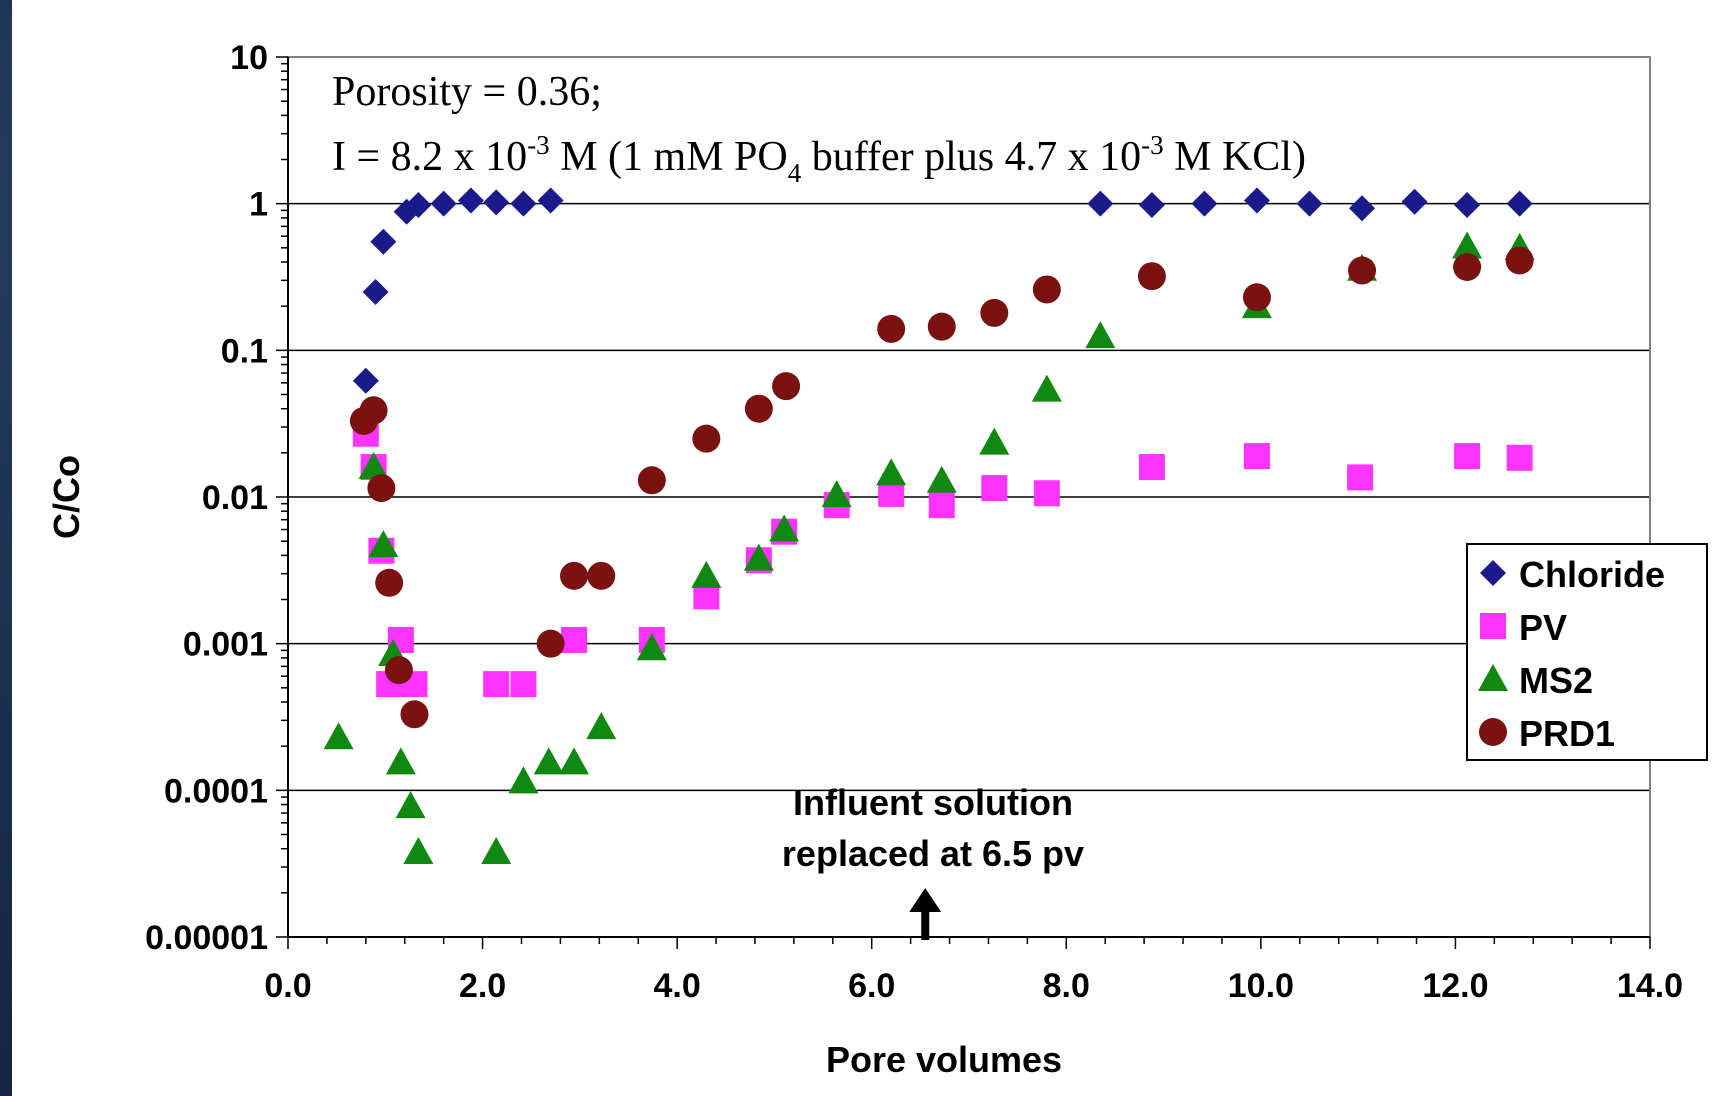 Image resolution: width=1718 pixels, height=1096 pixels. I want to click on legend-prd1-label: PRD1, so click(1567, 733).